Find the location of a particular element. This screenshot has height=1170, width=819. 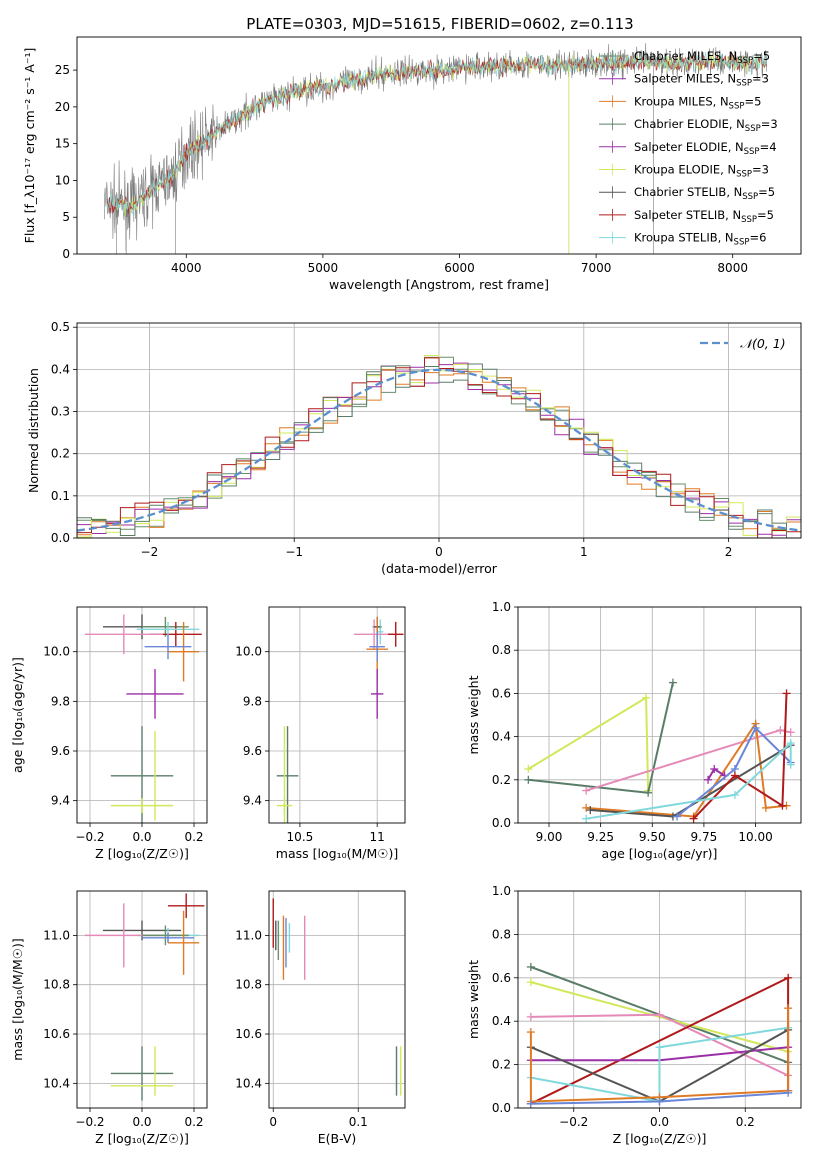

mass-vs-ebv-panel: 0 0.1 10.4 10.6 10.8 11.0 E(B-V) is located at coordinates (320, 1018).